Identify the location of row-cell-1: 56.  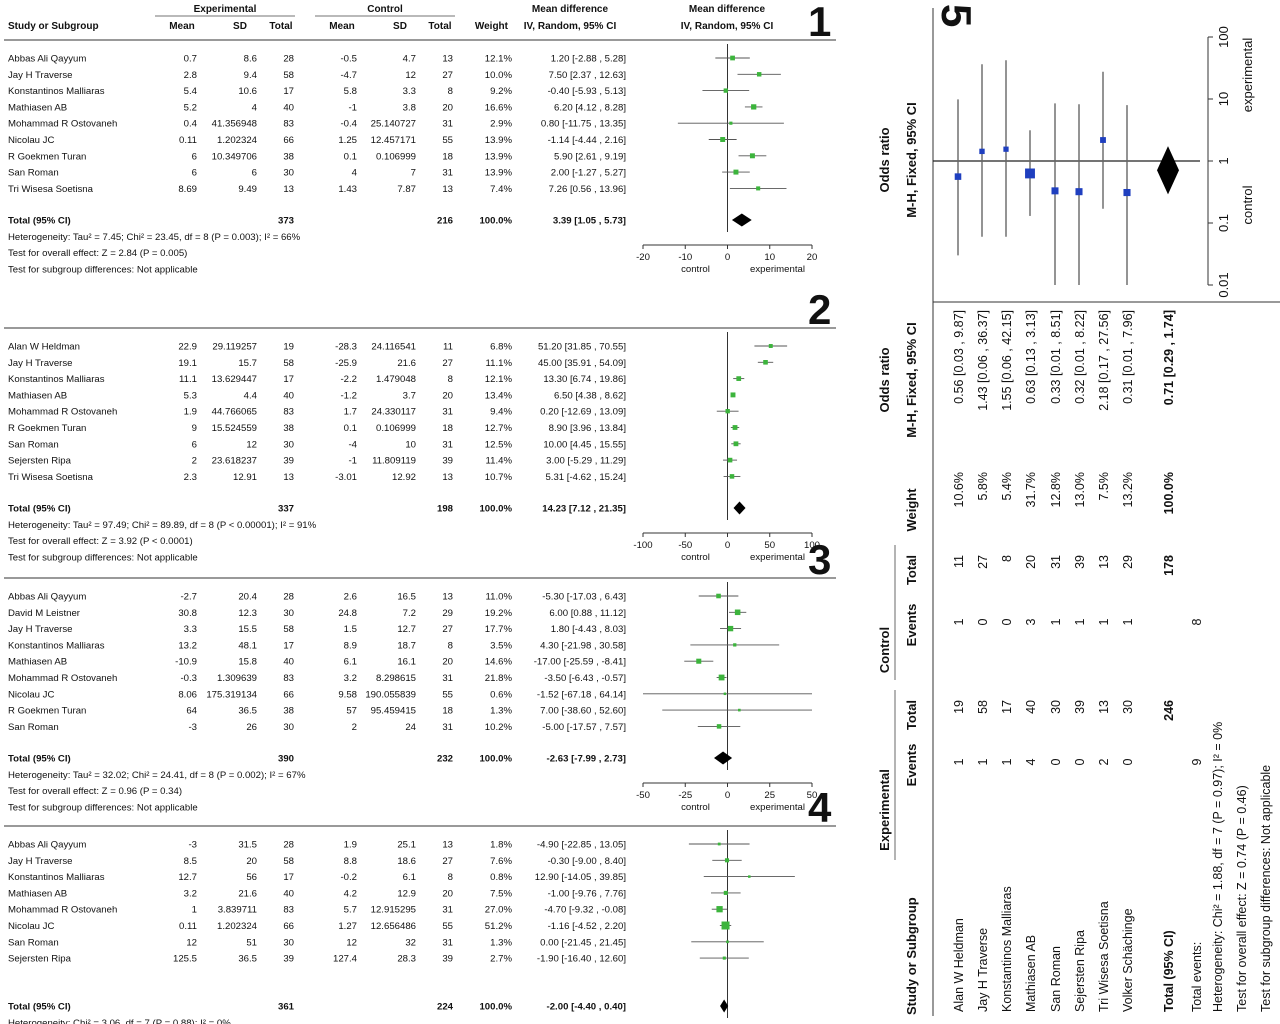
(251, 877).